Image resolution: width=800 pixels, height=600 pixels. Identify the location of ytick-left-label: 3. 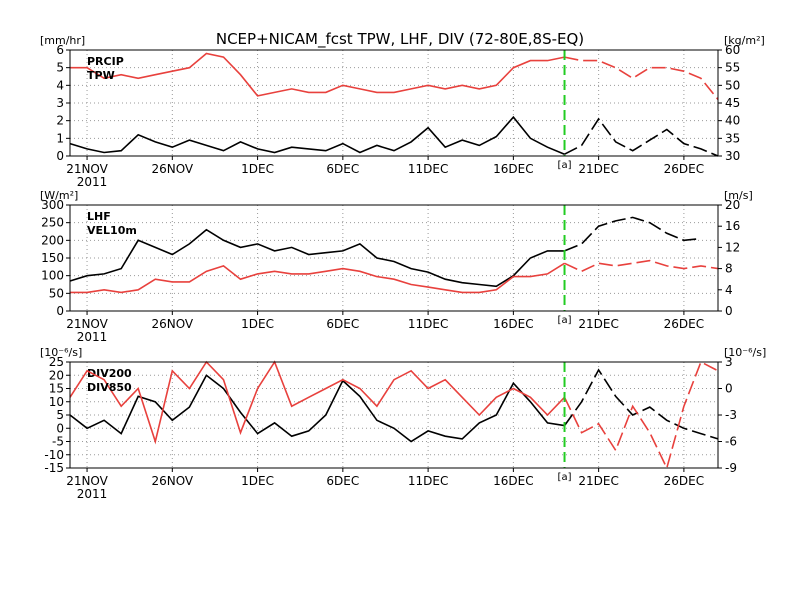
(60, 103).